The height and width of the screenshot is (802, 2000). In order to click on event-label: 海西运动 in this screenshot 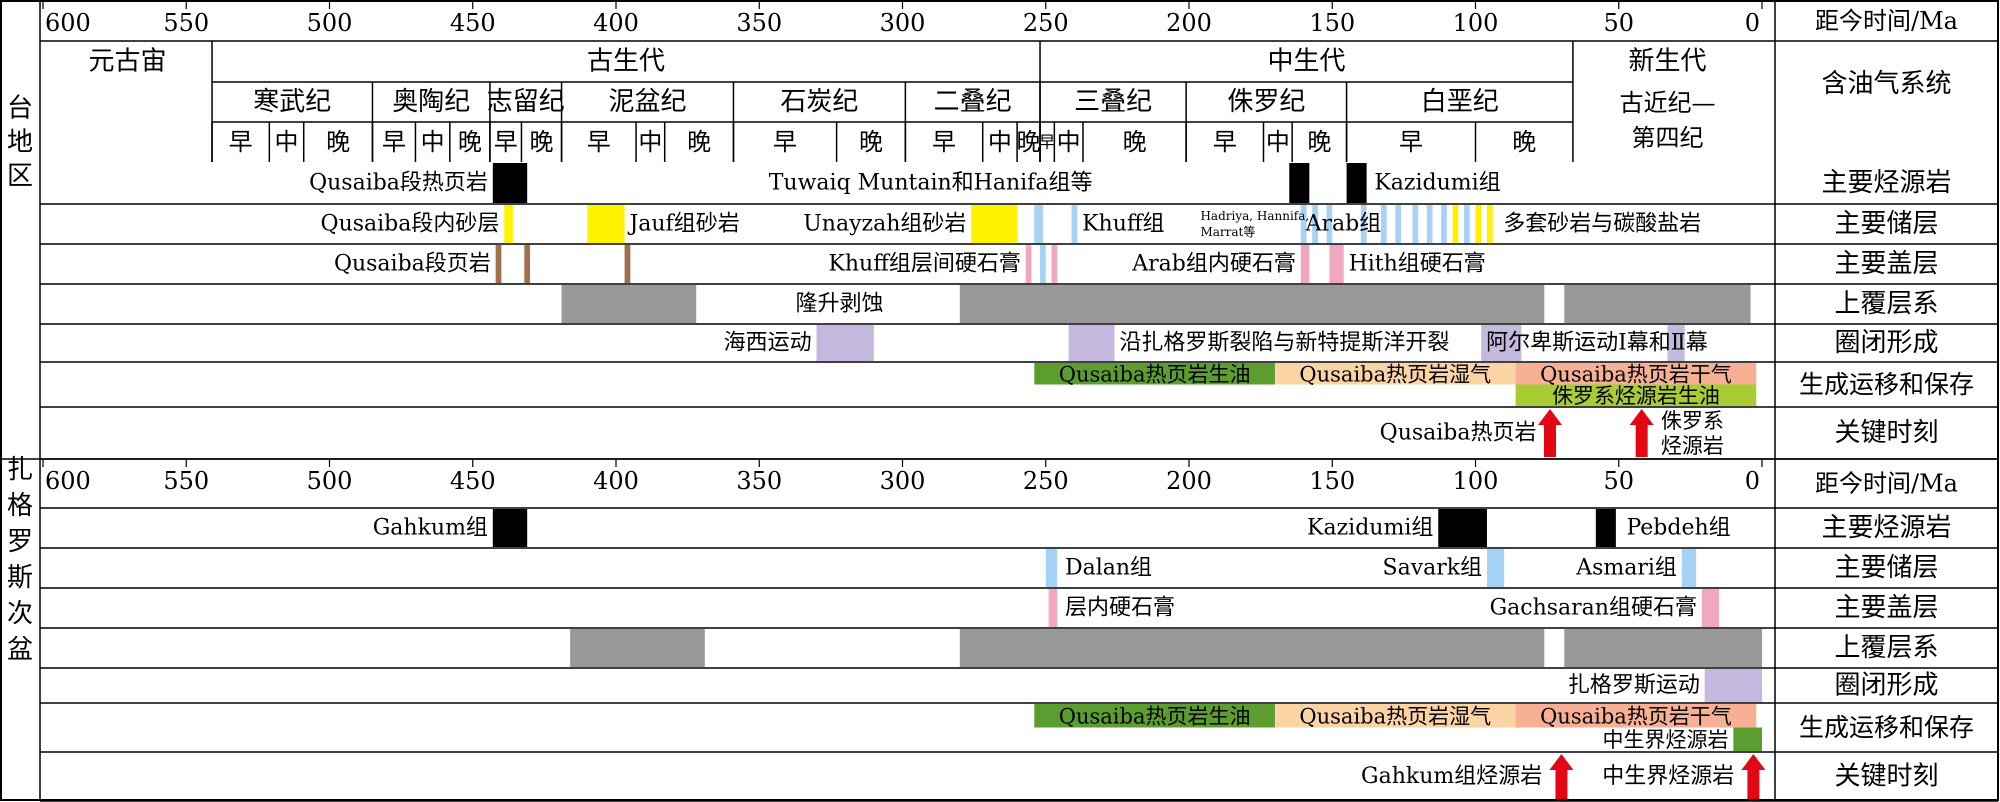, I will do `click(768, 343)`.